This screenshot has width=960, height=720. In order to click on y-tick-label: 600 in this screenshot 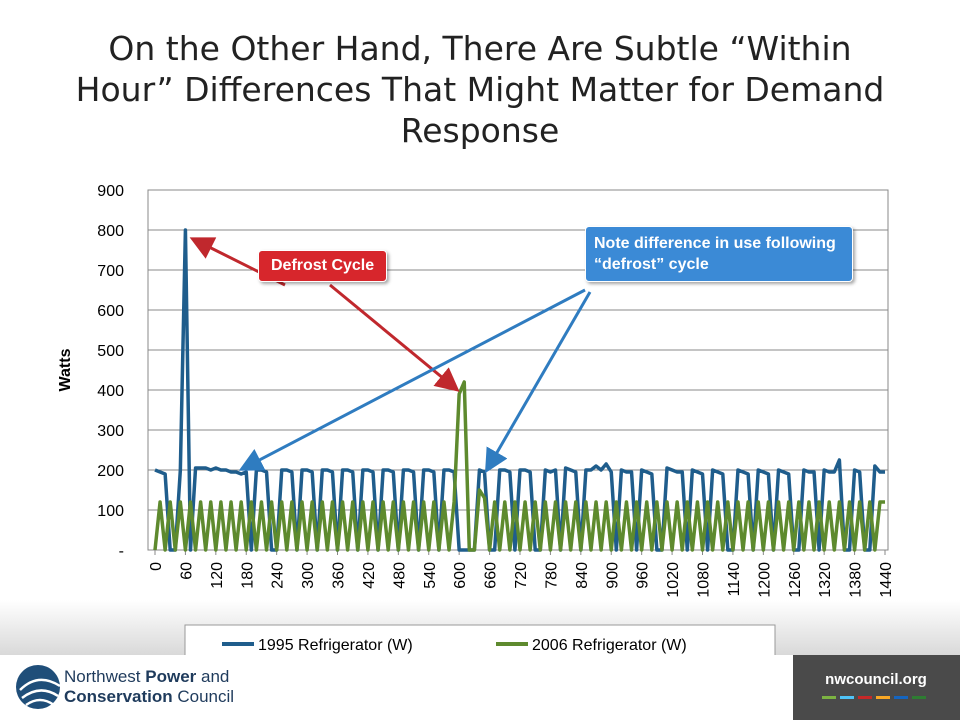, I will do `click(110, 311)`.